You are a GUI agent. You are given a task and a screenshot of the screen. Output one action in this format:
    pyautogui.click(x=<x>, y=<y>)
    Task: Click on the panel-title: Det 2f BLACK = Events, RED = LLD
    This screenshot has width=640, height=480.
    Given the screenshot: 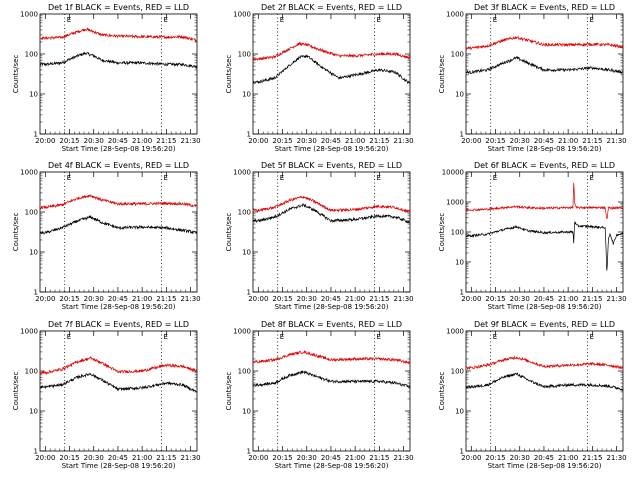 What is the action you would take?
    pyautogui.click(x=331, y=7)
    